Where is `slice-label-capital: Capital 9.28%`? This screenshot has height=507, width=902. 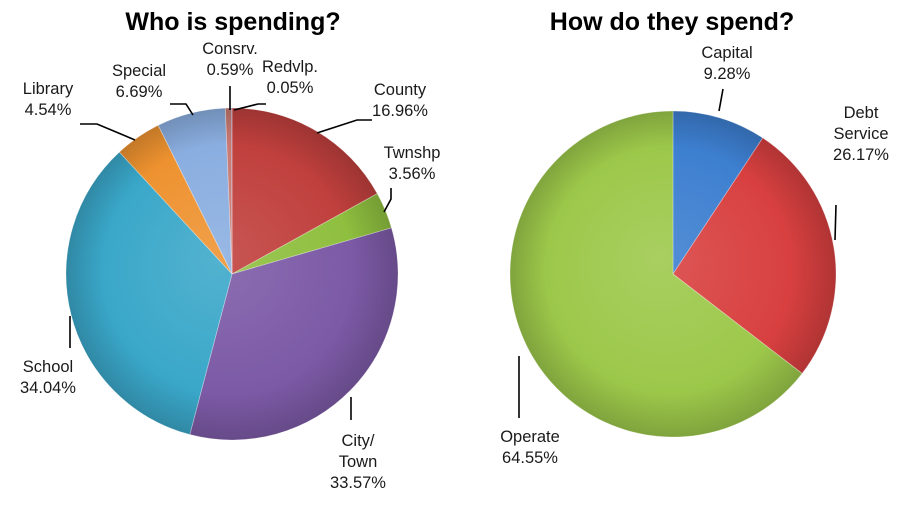
slice-label-capital: Capital 9.28% is located at coordinates (726, 63).